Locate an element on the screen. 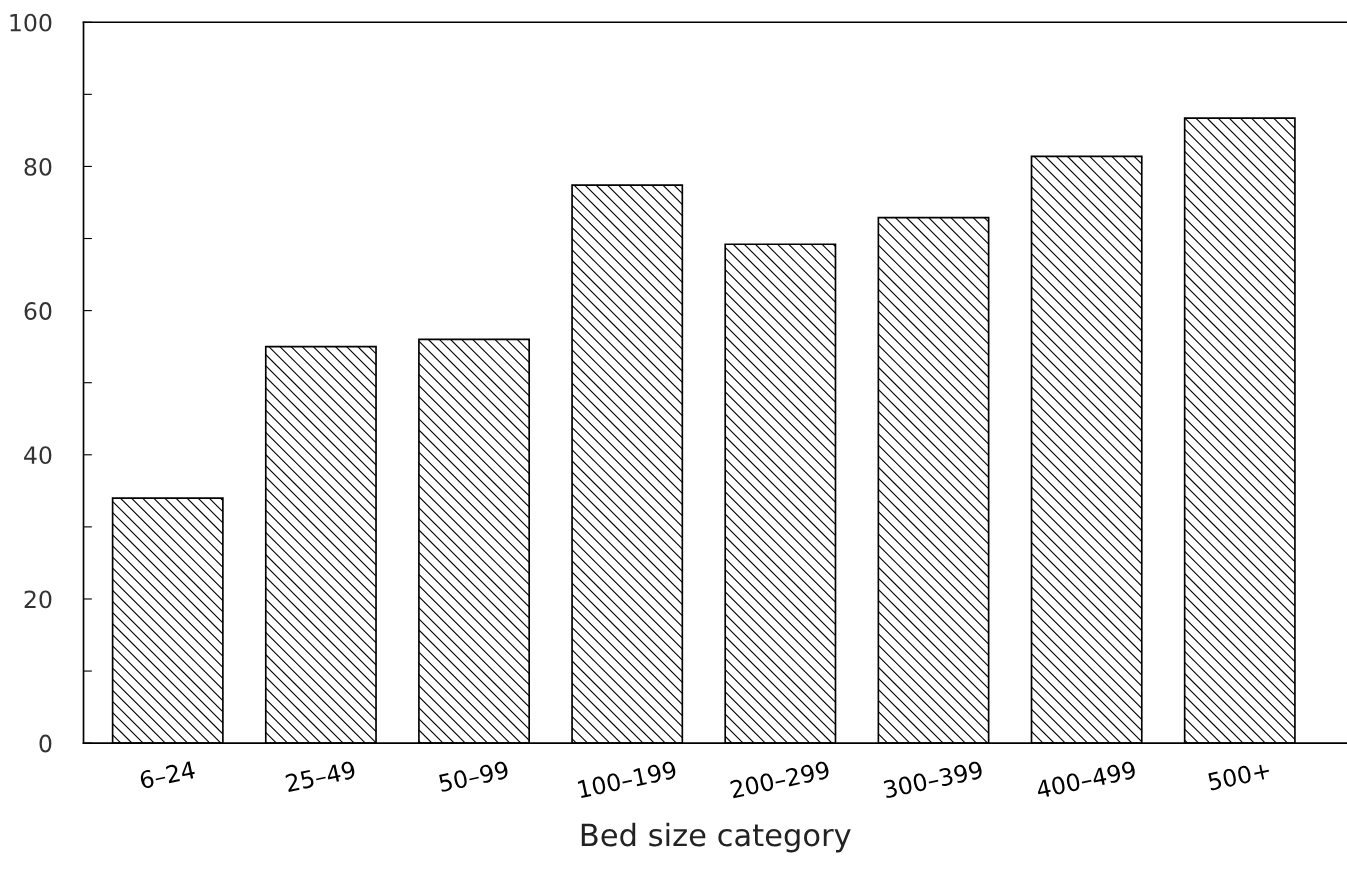 Image resolution: width=1347 pixels, height=890 pixels. y-tick-label: 40 is located at coordinates (38, 455).